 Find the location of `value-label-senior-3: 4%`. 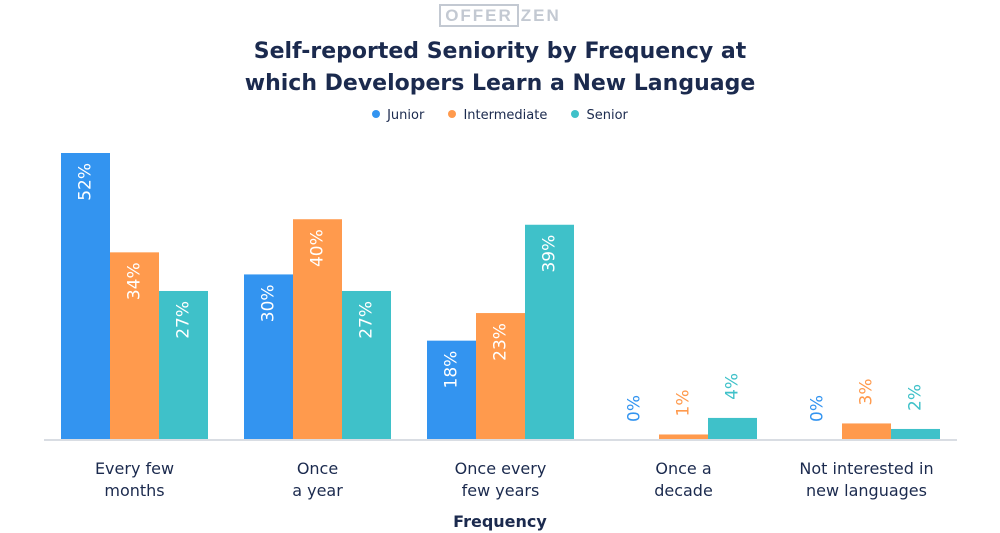

value-label-senior-3: 4% is located at coordinates (733, 386).